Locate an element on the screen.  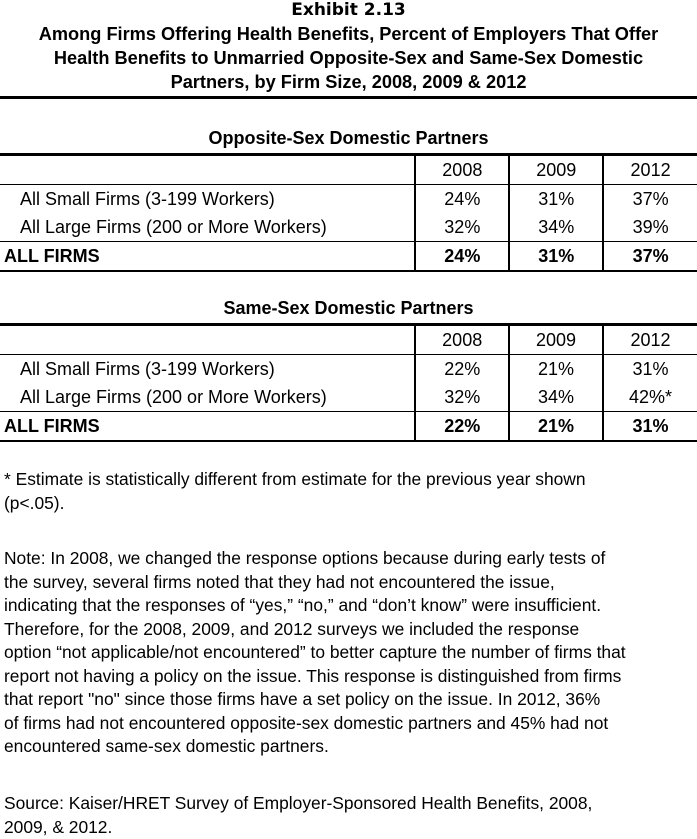
table-total-row: ALL FIRMS 24% 31% 37% is located at coordinates (348, 257).